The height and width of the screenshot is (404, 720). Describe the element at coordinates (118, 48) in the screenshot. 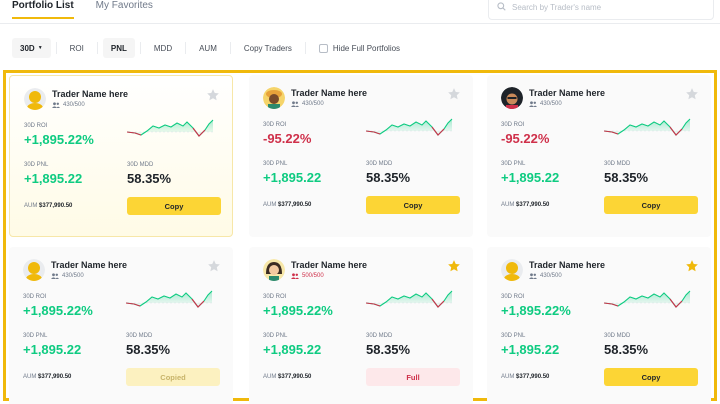

I see `sort-pnl: PNL` at that location.